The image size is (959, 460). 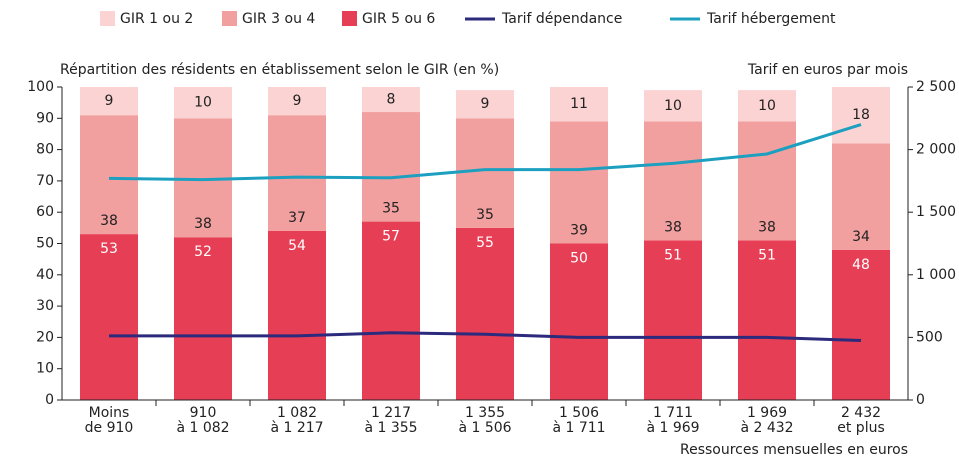 I want to click on value-label: 11, so click(x=579, y=104).